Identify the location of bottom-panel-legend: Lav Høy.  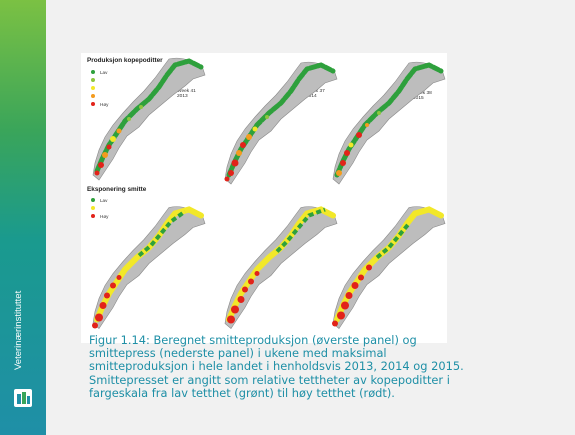
(99, 208).